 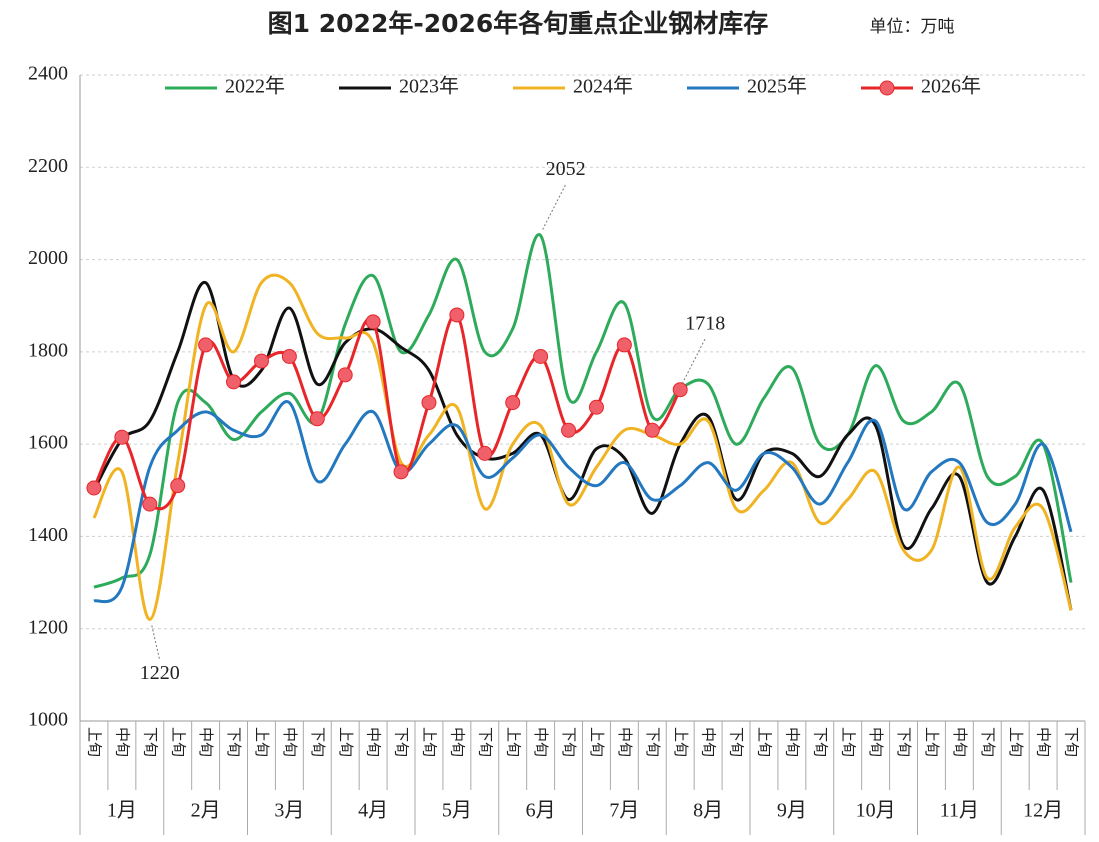 What do you see at coordinates (48, 443) in the screenshot?
I see `y-tick-label: 1600` at bounding box center [48, 443].